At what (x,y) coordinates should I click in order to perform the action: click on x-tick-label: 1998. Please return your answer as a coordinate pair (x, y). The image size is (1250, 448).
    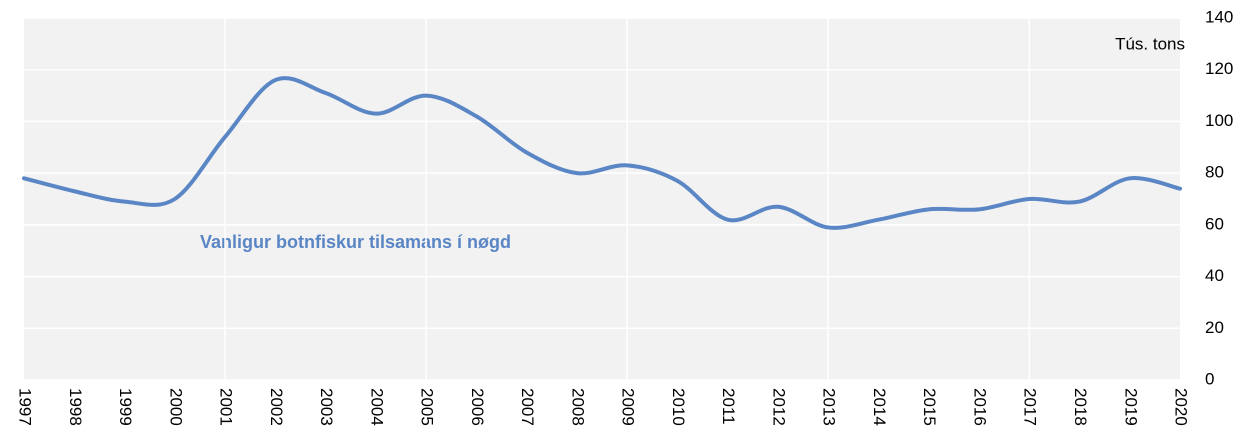
    Looking at the image, I should click on (75, 407).